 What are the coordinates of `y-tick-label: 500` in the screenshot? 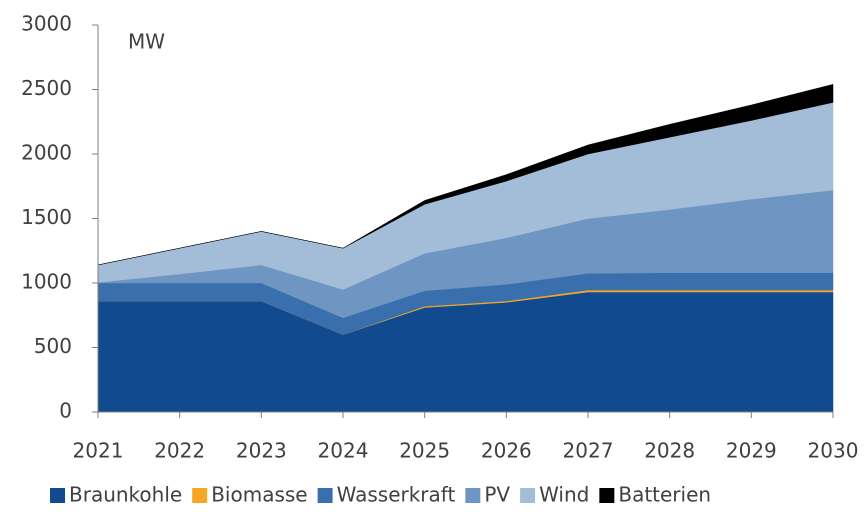 It's located at (53, 346).